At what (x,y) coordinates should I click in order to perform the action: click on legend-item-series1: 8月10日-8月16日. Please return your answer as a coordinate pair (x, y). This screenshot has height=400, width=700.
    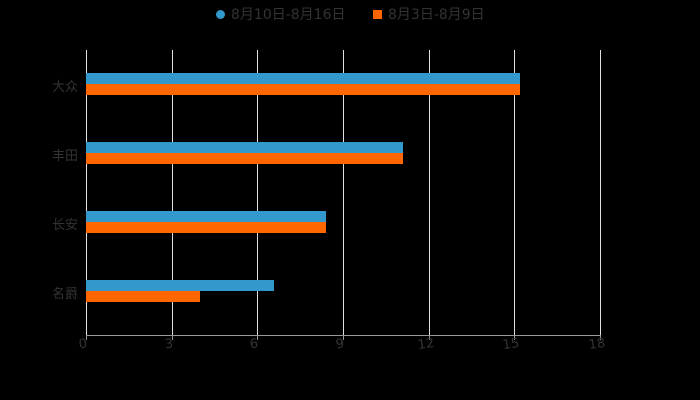
    Looking at the image, I should click on (281, 14).